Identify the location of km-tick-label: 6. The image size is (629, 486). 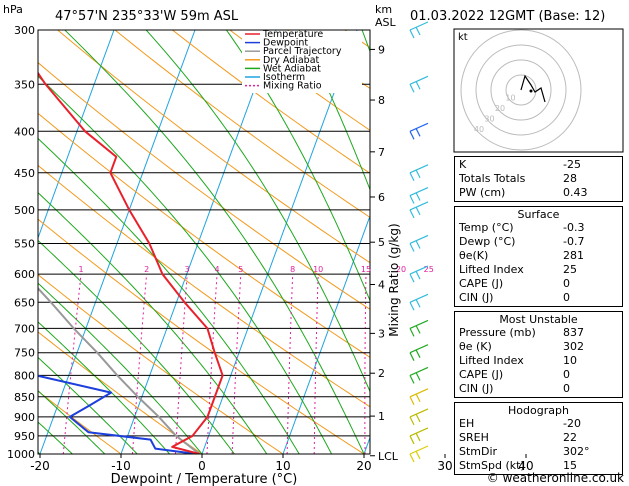
(381, 197).